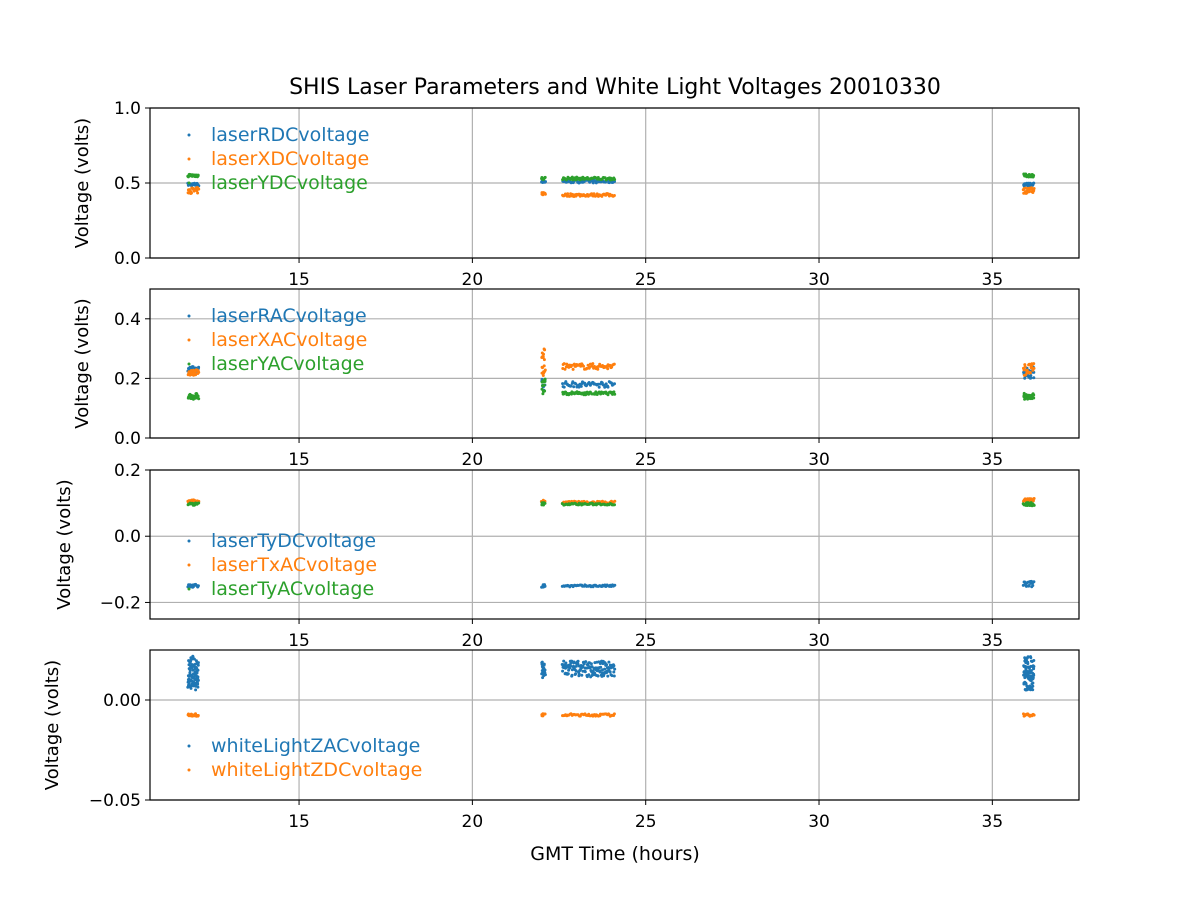 Image resolution: width=1200 pixels, height=900 pixels. What do you see at coordinates (289, 316) in the screenshot?
I see `legend-label: laserRACvoltage` at bounding box center [289, 316].